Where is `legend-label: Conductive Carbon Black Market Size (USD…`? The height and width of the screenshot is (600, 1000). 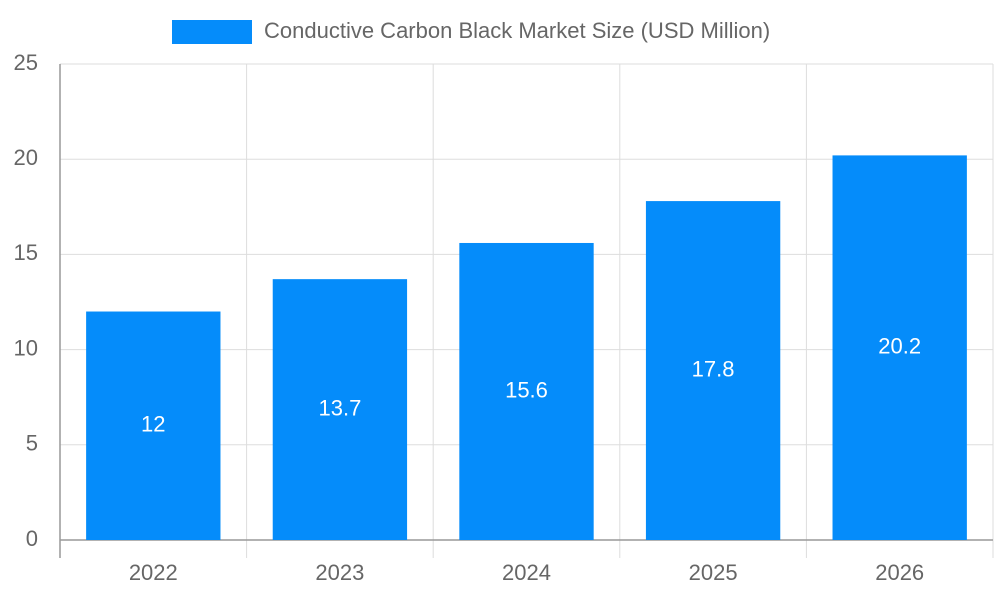 legend-label: Conductive Carbon Black Market Size (USD… is located at coordinates (517, 30).